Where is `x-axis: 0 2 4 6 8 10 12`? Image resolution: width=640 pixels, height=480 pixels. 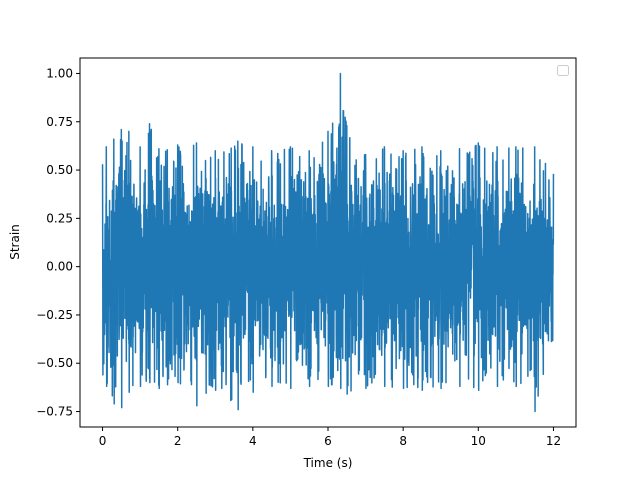
x-axis: 0 2 4 6 8 10 12 is located at coordinates (330, 437).